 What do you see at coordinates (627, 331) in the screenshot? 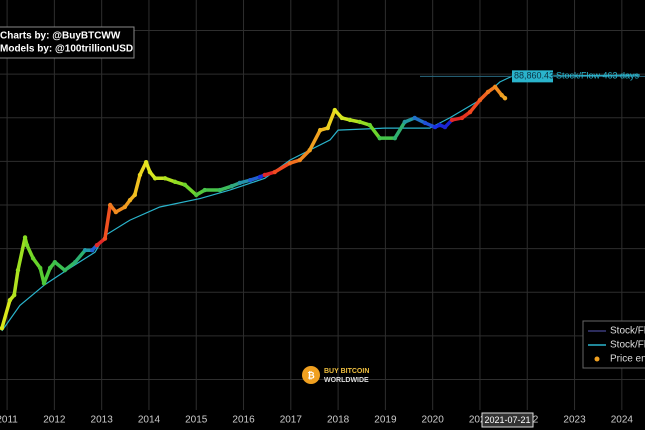
I see `legend-label: Stock/Fl` at bounding box center [627, 331].